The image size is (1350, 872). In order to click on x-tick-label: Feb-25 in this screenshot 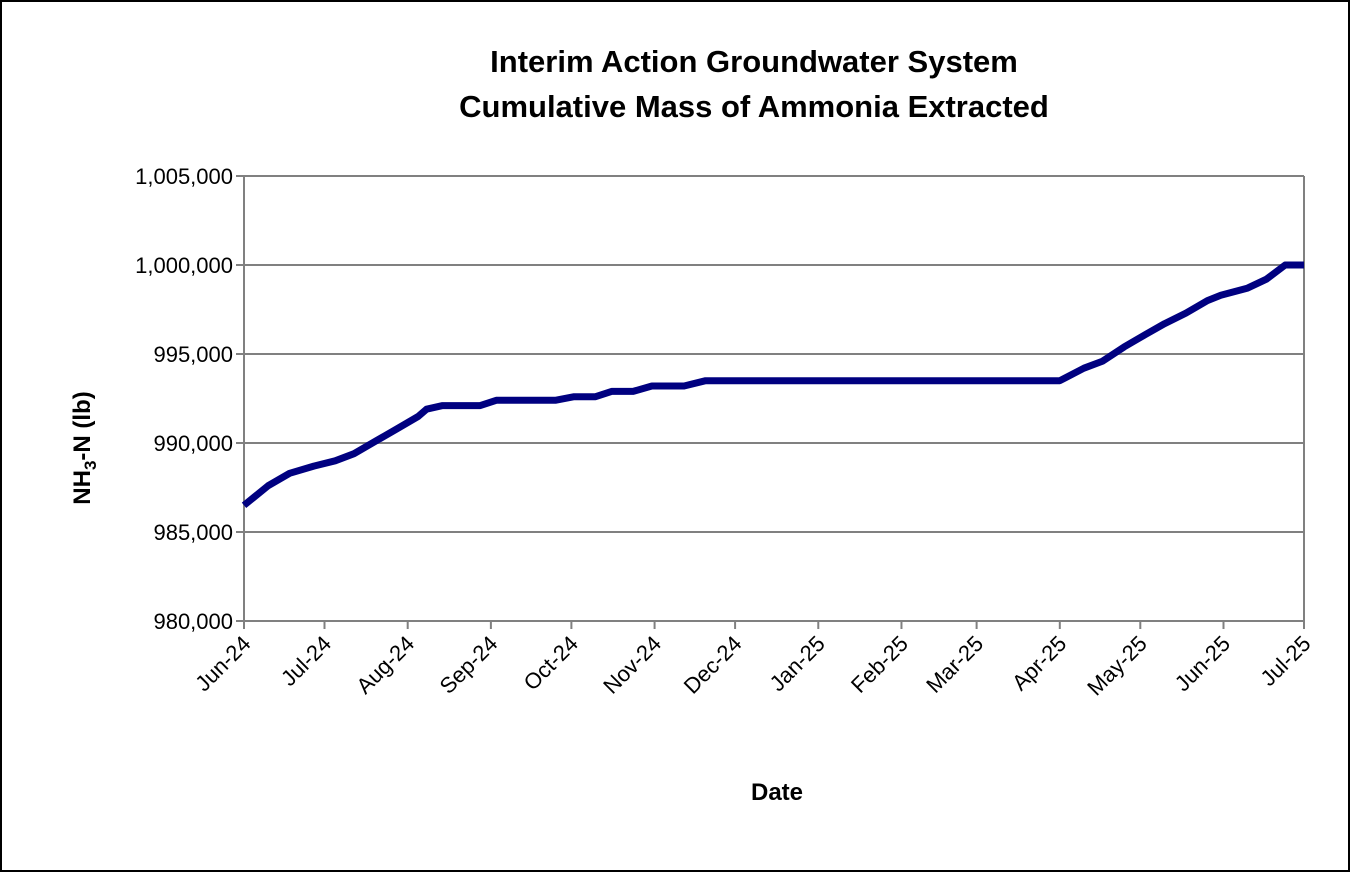, I will do `click(879, 664)`.